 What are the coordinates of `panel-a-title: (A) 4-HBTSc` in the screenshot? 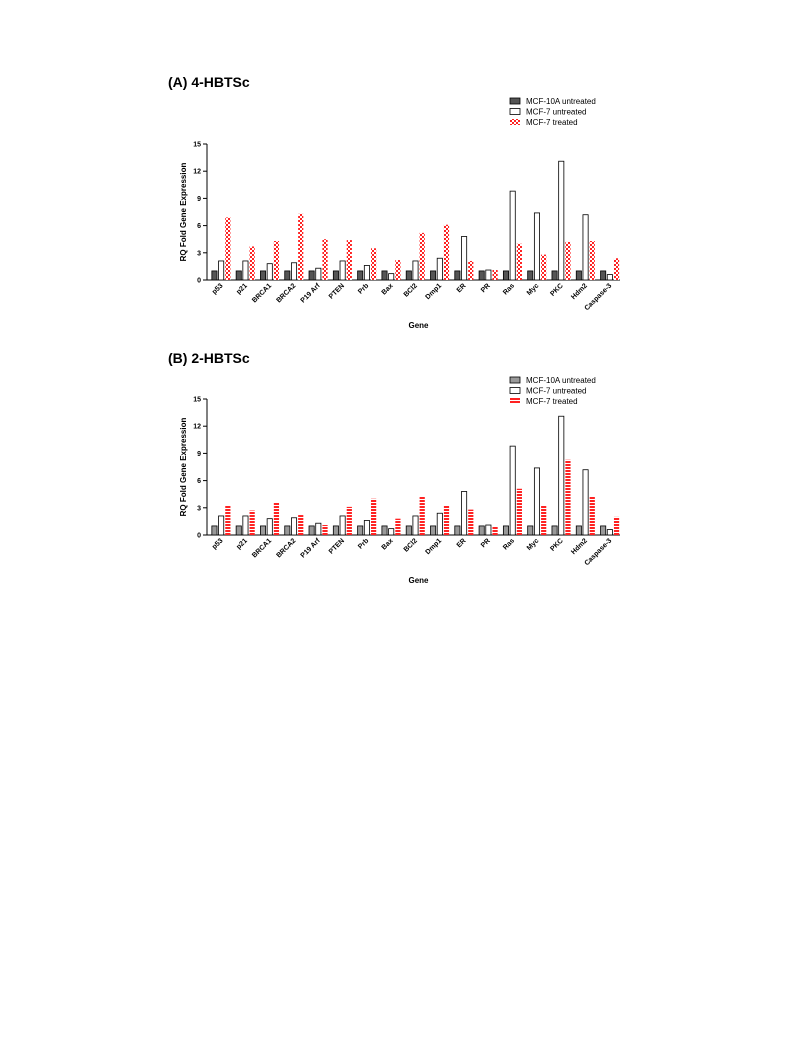 It's located at (209, 82).